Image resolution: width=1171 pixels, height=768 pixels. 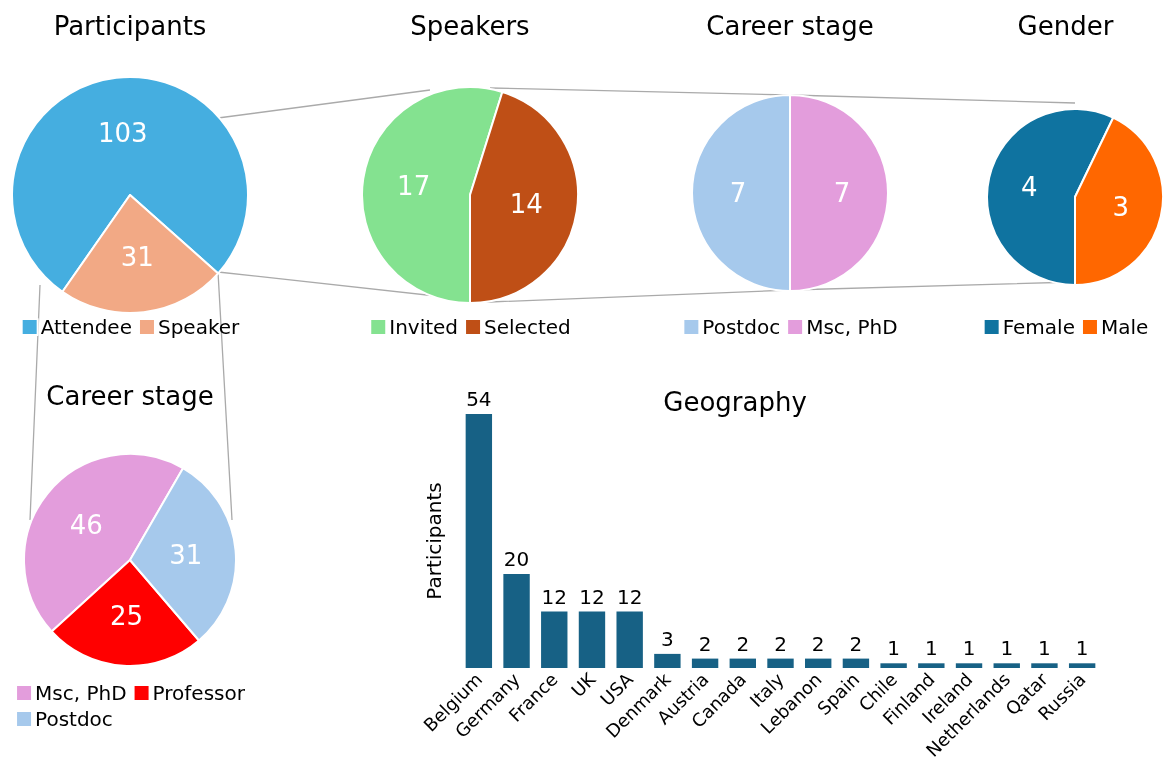 I want to click on data-label: 17, so click(x=414, y=186).